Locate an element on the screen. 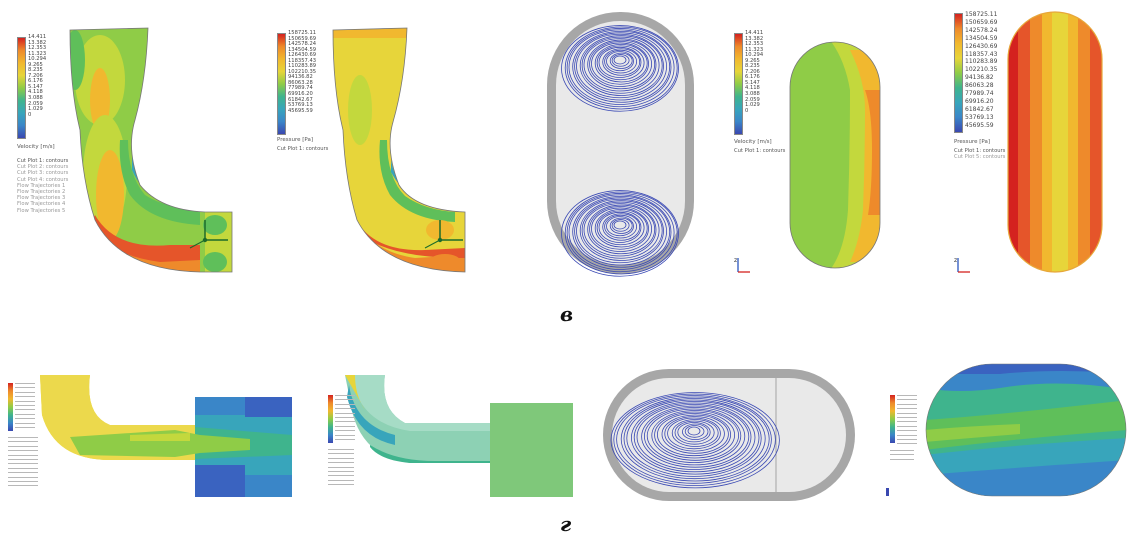 Image resolution: width=1132 pixels, height=538 pixels. legend-tick: 10.294 is located at coordinates (37, 59).